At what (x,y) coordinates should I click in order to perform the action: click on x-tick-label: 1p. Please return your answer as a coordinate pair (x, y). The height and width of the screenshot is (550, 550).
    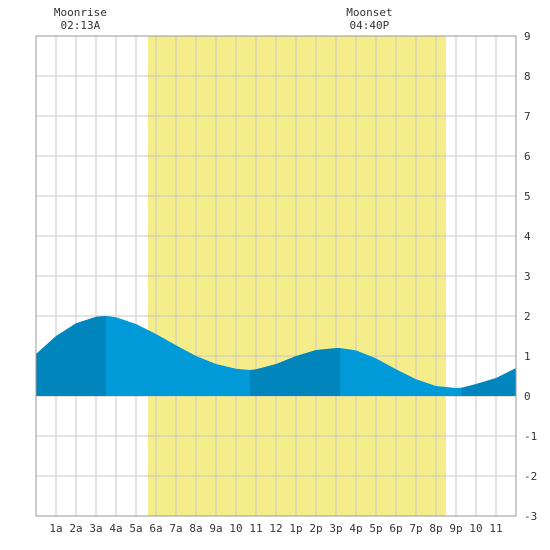
    Looking at the image, I should click on (295, 528).